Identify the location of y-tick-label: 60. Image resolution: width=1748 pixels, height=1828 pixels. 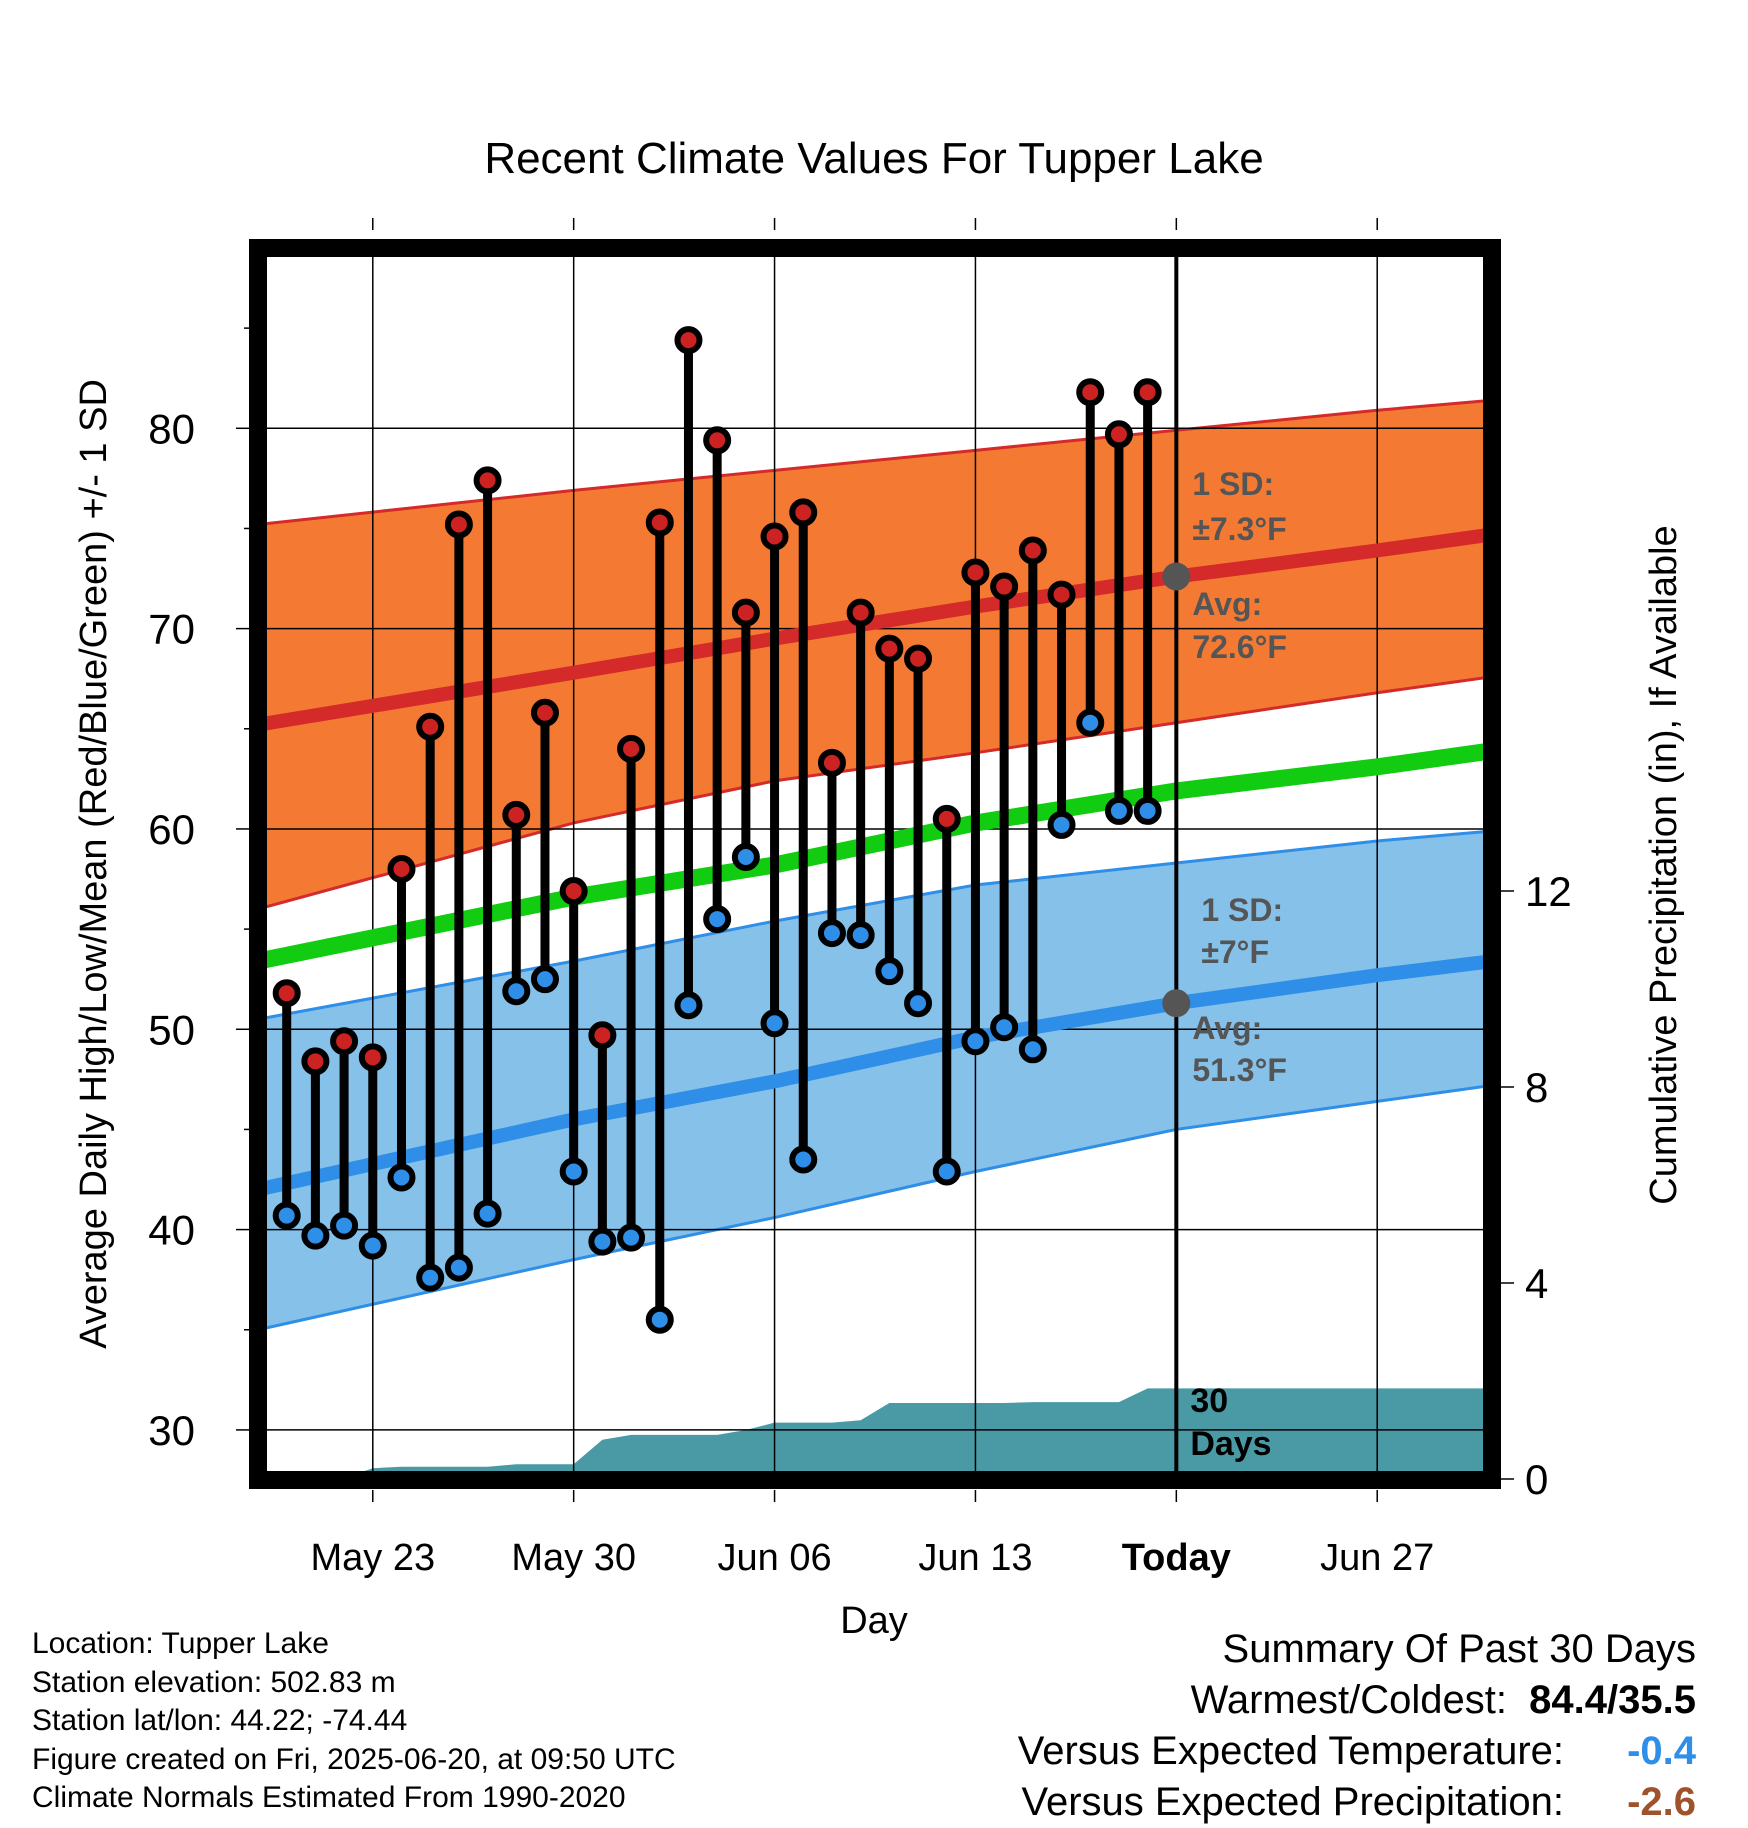
(171, 829).